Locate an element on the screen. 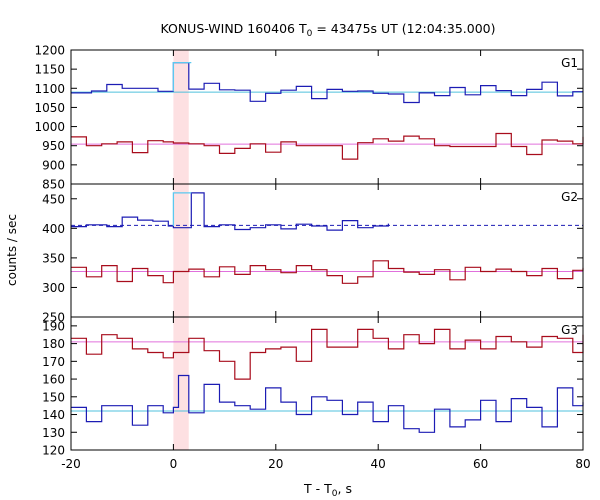 Image resolution: width=600 pixels, height=500 pixels. x-tick-label: 80 is located at coordinates (582, 464).